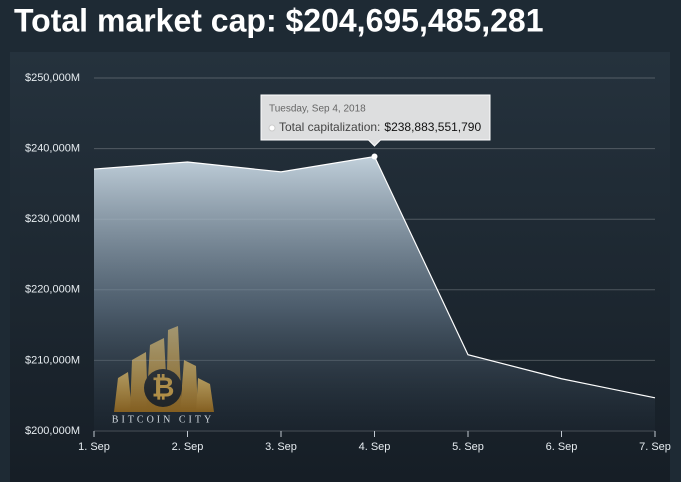 The width and height of the screenshot is (681, 482). What do you see at coordinates (468, 447) in the screenshot?
I see `x-tick-label: 5. Sep` at bounding box center [468, 447].